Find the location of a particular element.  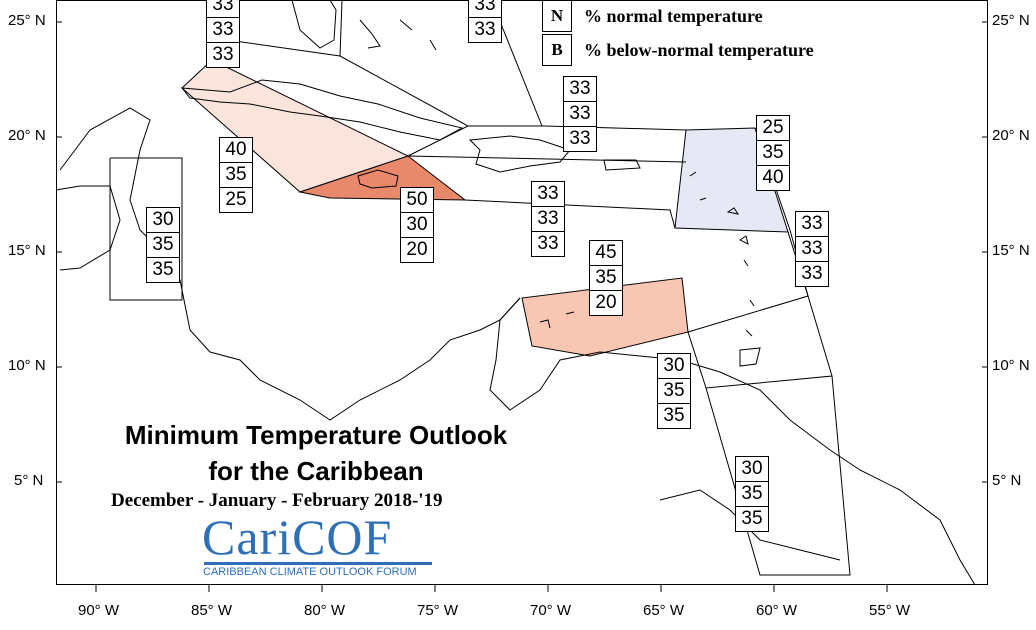

lat-label-right: 10° N is located at coordinates (1011, 365).